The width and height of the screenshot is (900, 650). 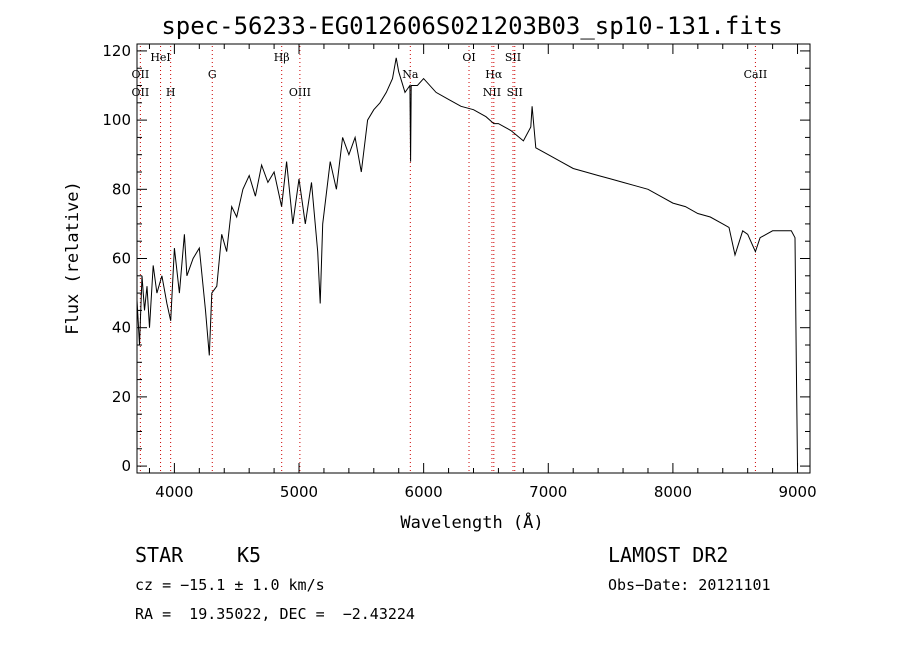 What do you see at coordinates (121, 259) in the screenshot?
I see `y-tick-label: 60` at bounding box center [121, 259].